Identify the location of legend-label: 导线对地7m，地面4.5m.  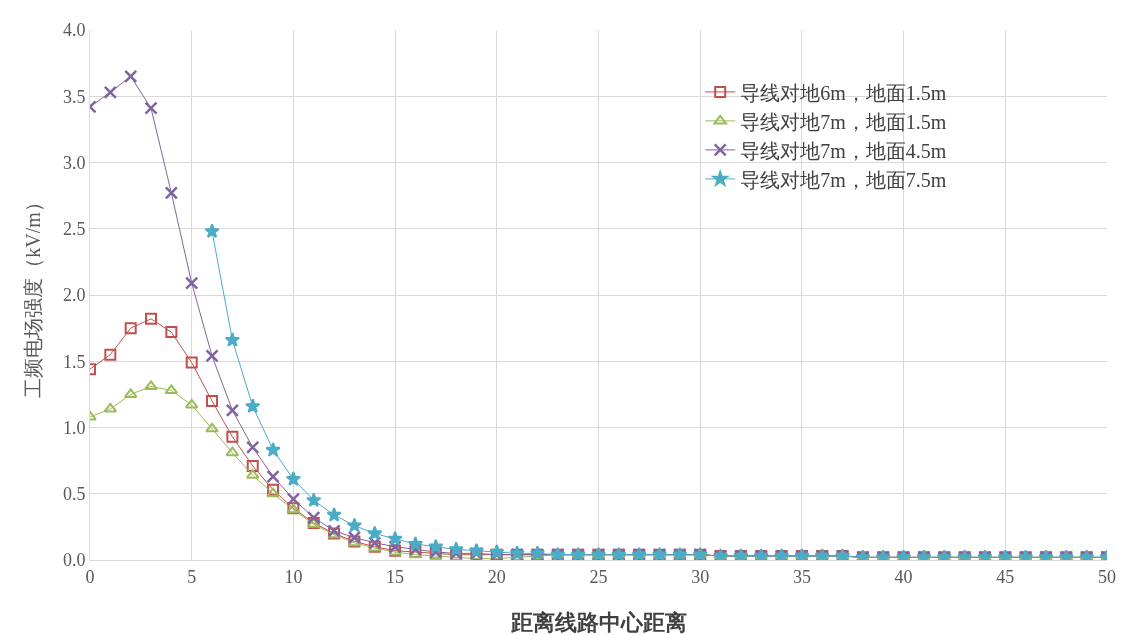
(843, 150).